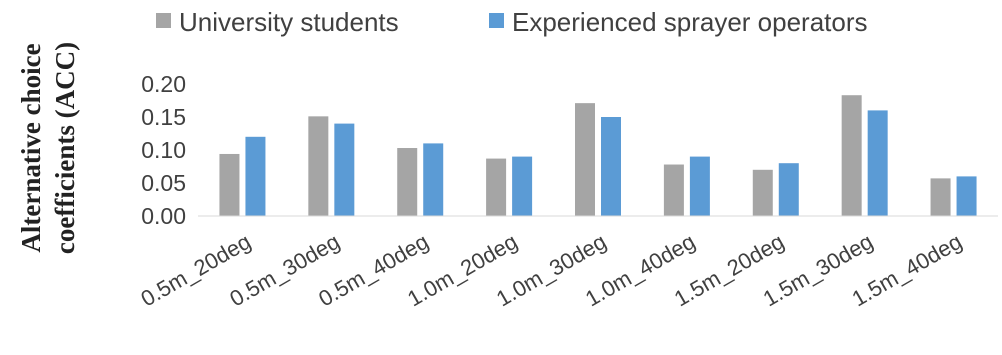 This screenshot has height=355, width=1002. Describe the element at coordinates (762, 192) in the screenshot. I see `bar-university-students-1-5m-20deg` at that location.